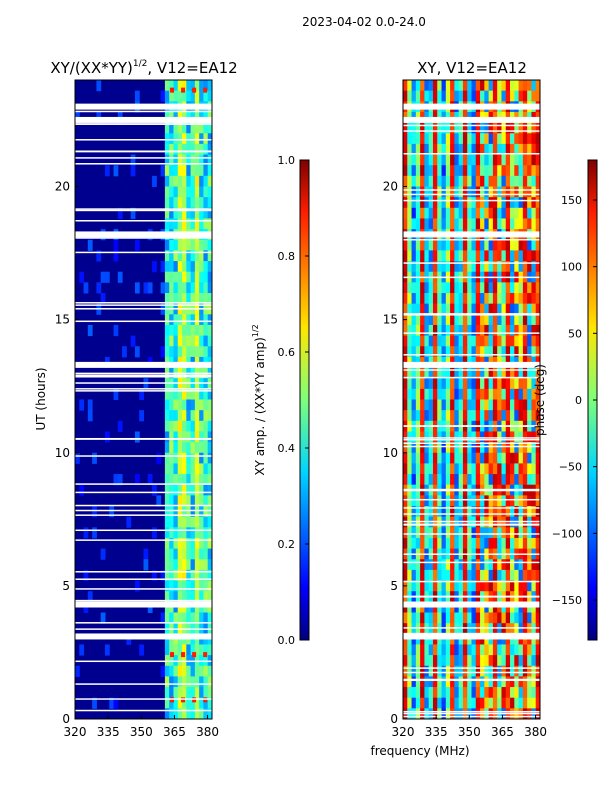  I want to click on amplitude-panel-title: XY/(XX*YY)1/2, V12=EA12, so click(143, 68).